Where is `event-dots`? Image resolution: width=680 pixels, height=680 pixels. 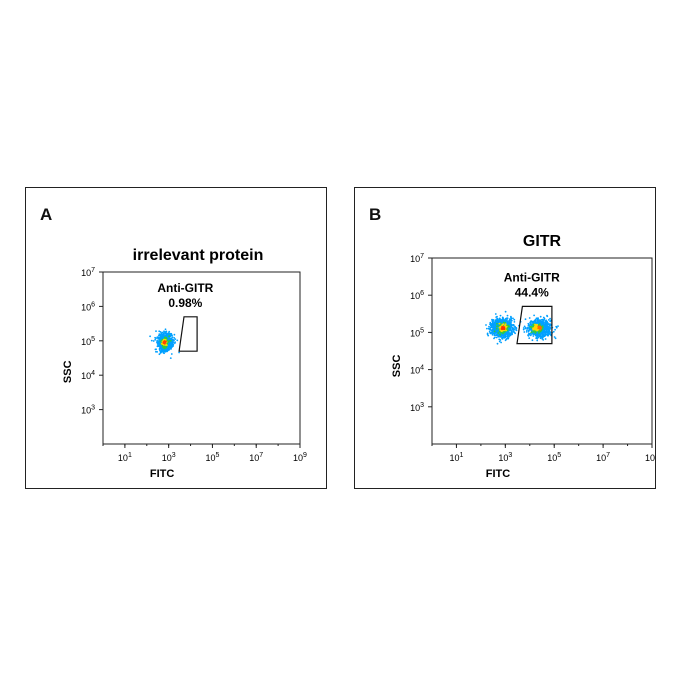
event-dots is located at coordinates (522, 327).